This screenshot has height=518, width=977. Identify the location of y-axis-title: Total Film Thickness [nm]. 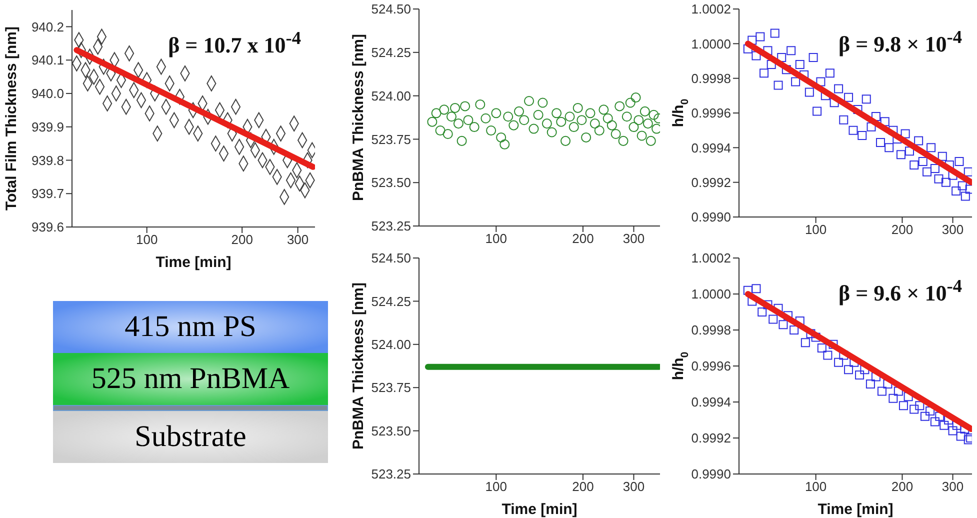
(11, 118).